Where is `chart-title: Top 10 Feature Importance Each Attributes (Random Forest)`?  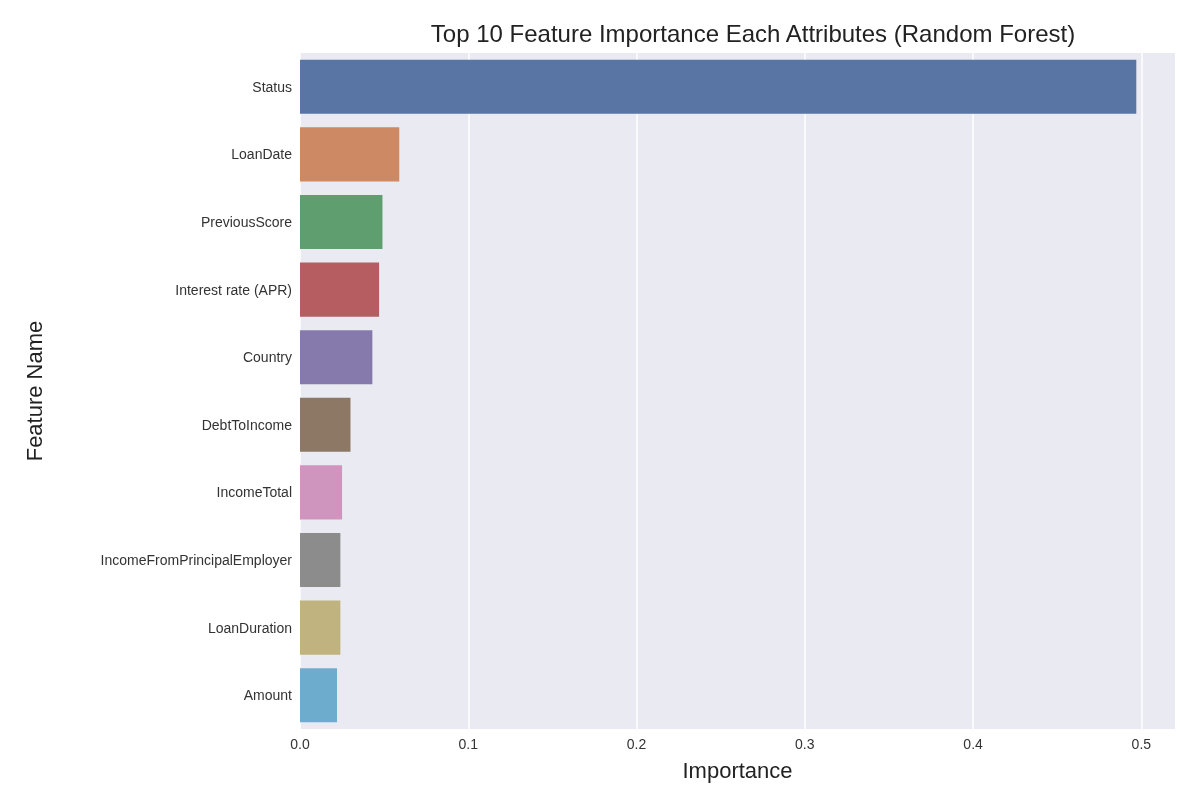 chart-title: Top 10 Feature Importance Each Attributes (Random Forest) is located at coordinates (753, 33).